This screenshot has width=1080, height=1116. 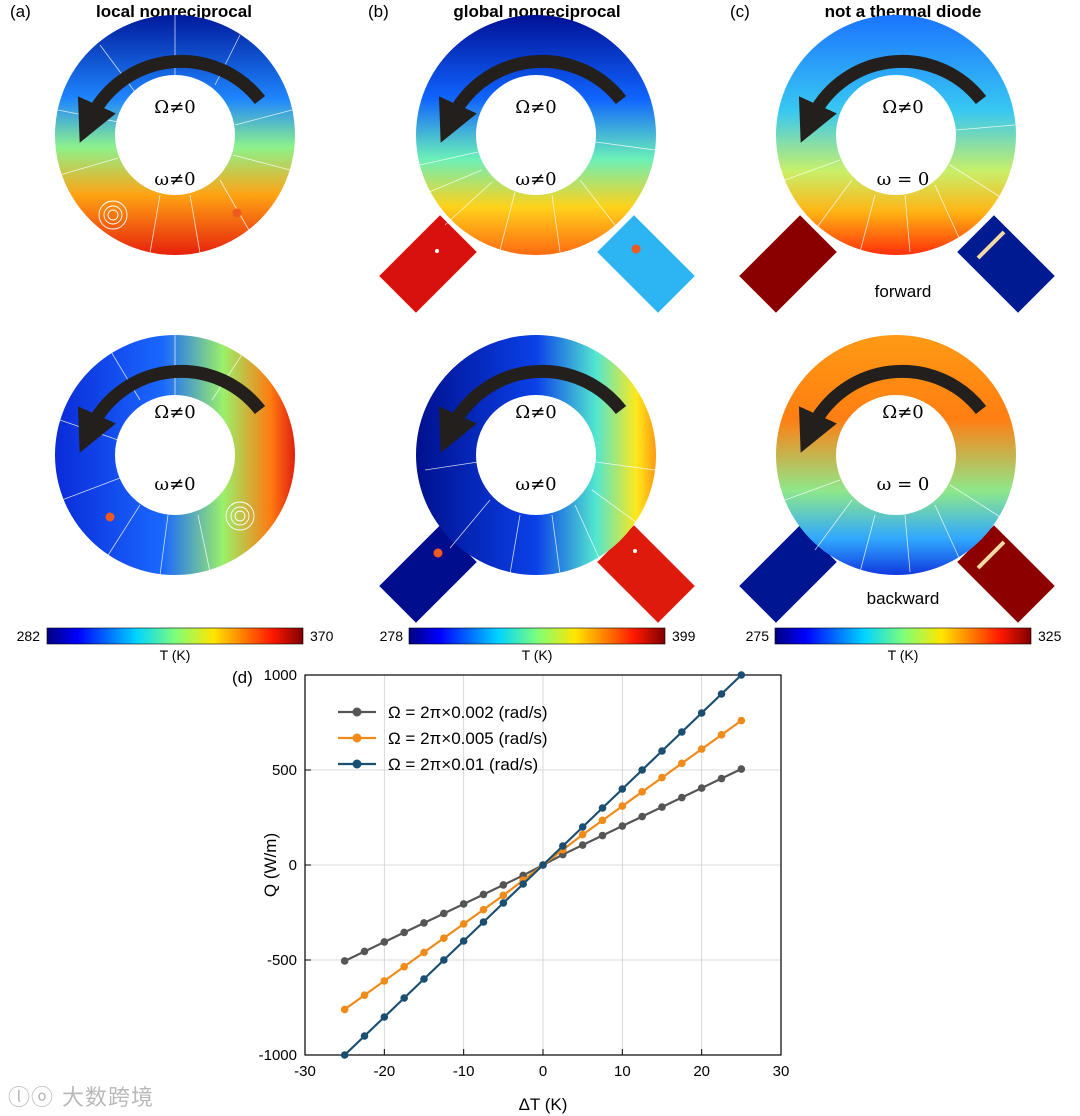 What do you see at coordinates (903, 484) in the screenshot?
I see `c-bottom-omega: ω = 0` at bounding box center [903, 484].